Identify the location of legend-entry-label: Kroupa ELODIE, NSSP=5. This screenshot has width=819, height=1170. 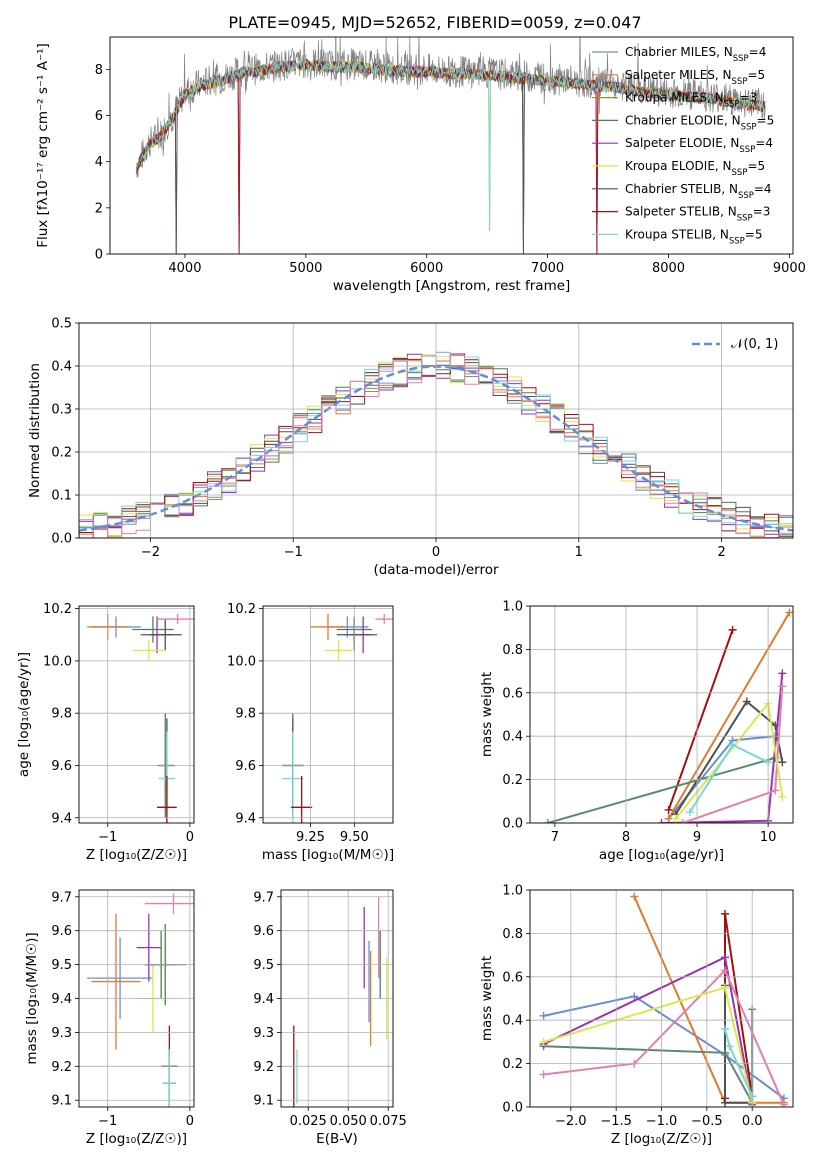
(695, 168).